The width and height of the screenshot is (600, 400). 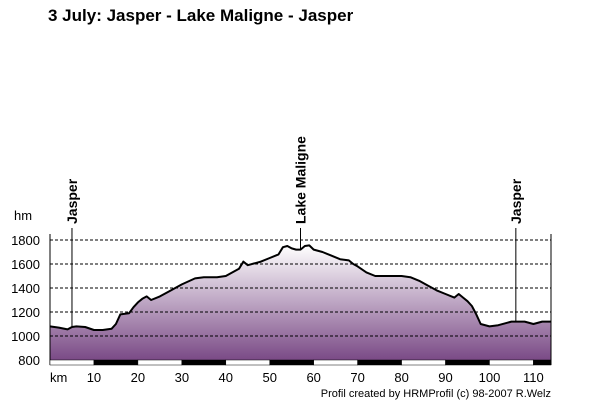 I want to click on x-tick-label: 50, so click(x=270, y=377).